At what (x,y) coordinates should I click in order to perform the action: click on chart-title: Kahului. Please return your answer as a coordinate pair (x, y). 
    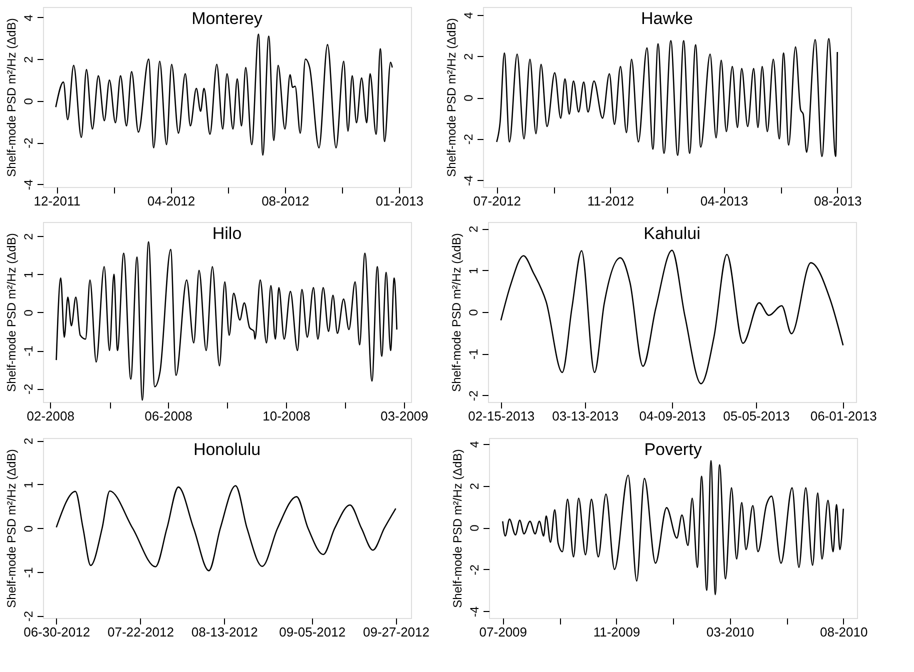
    Looking at the image, I should click on (672, 233).